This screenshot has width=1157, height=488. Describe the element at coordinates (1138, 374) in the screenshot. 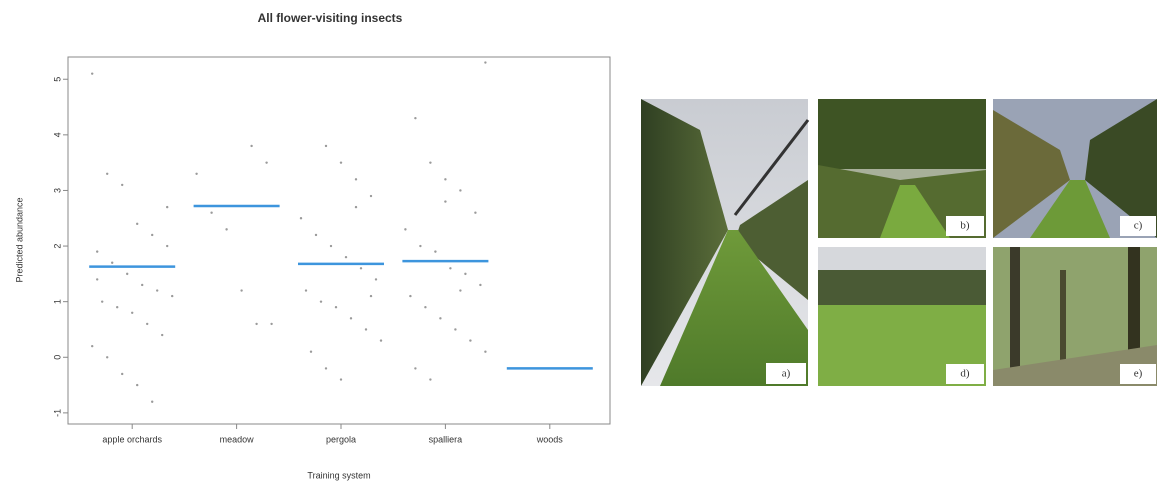

I see `photo-label: e)` at that location.